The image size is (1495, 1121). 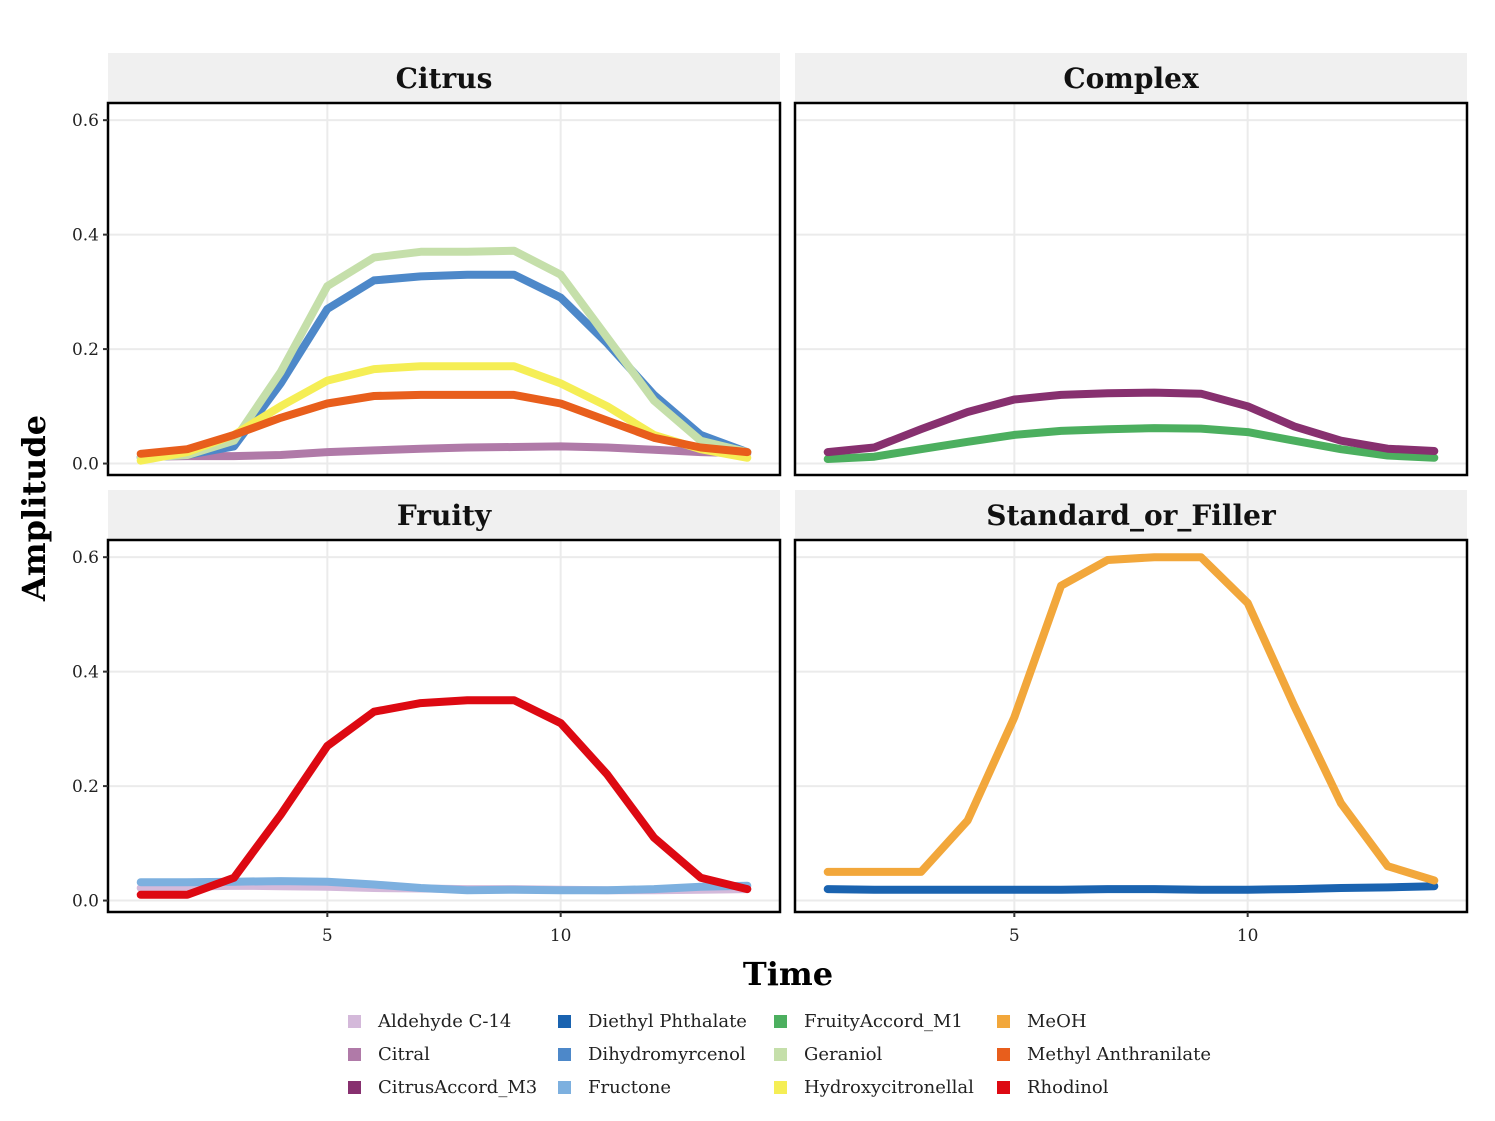 What do you see at coordinates (885, 1054) in the screenshot?
I see `legend-item: Geraniol` at bounding box center [885, 1054].